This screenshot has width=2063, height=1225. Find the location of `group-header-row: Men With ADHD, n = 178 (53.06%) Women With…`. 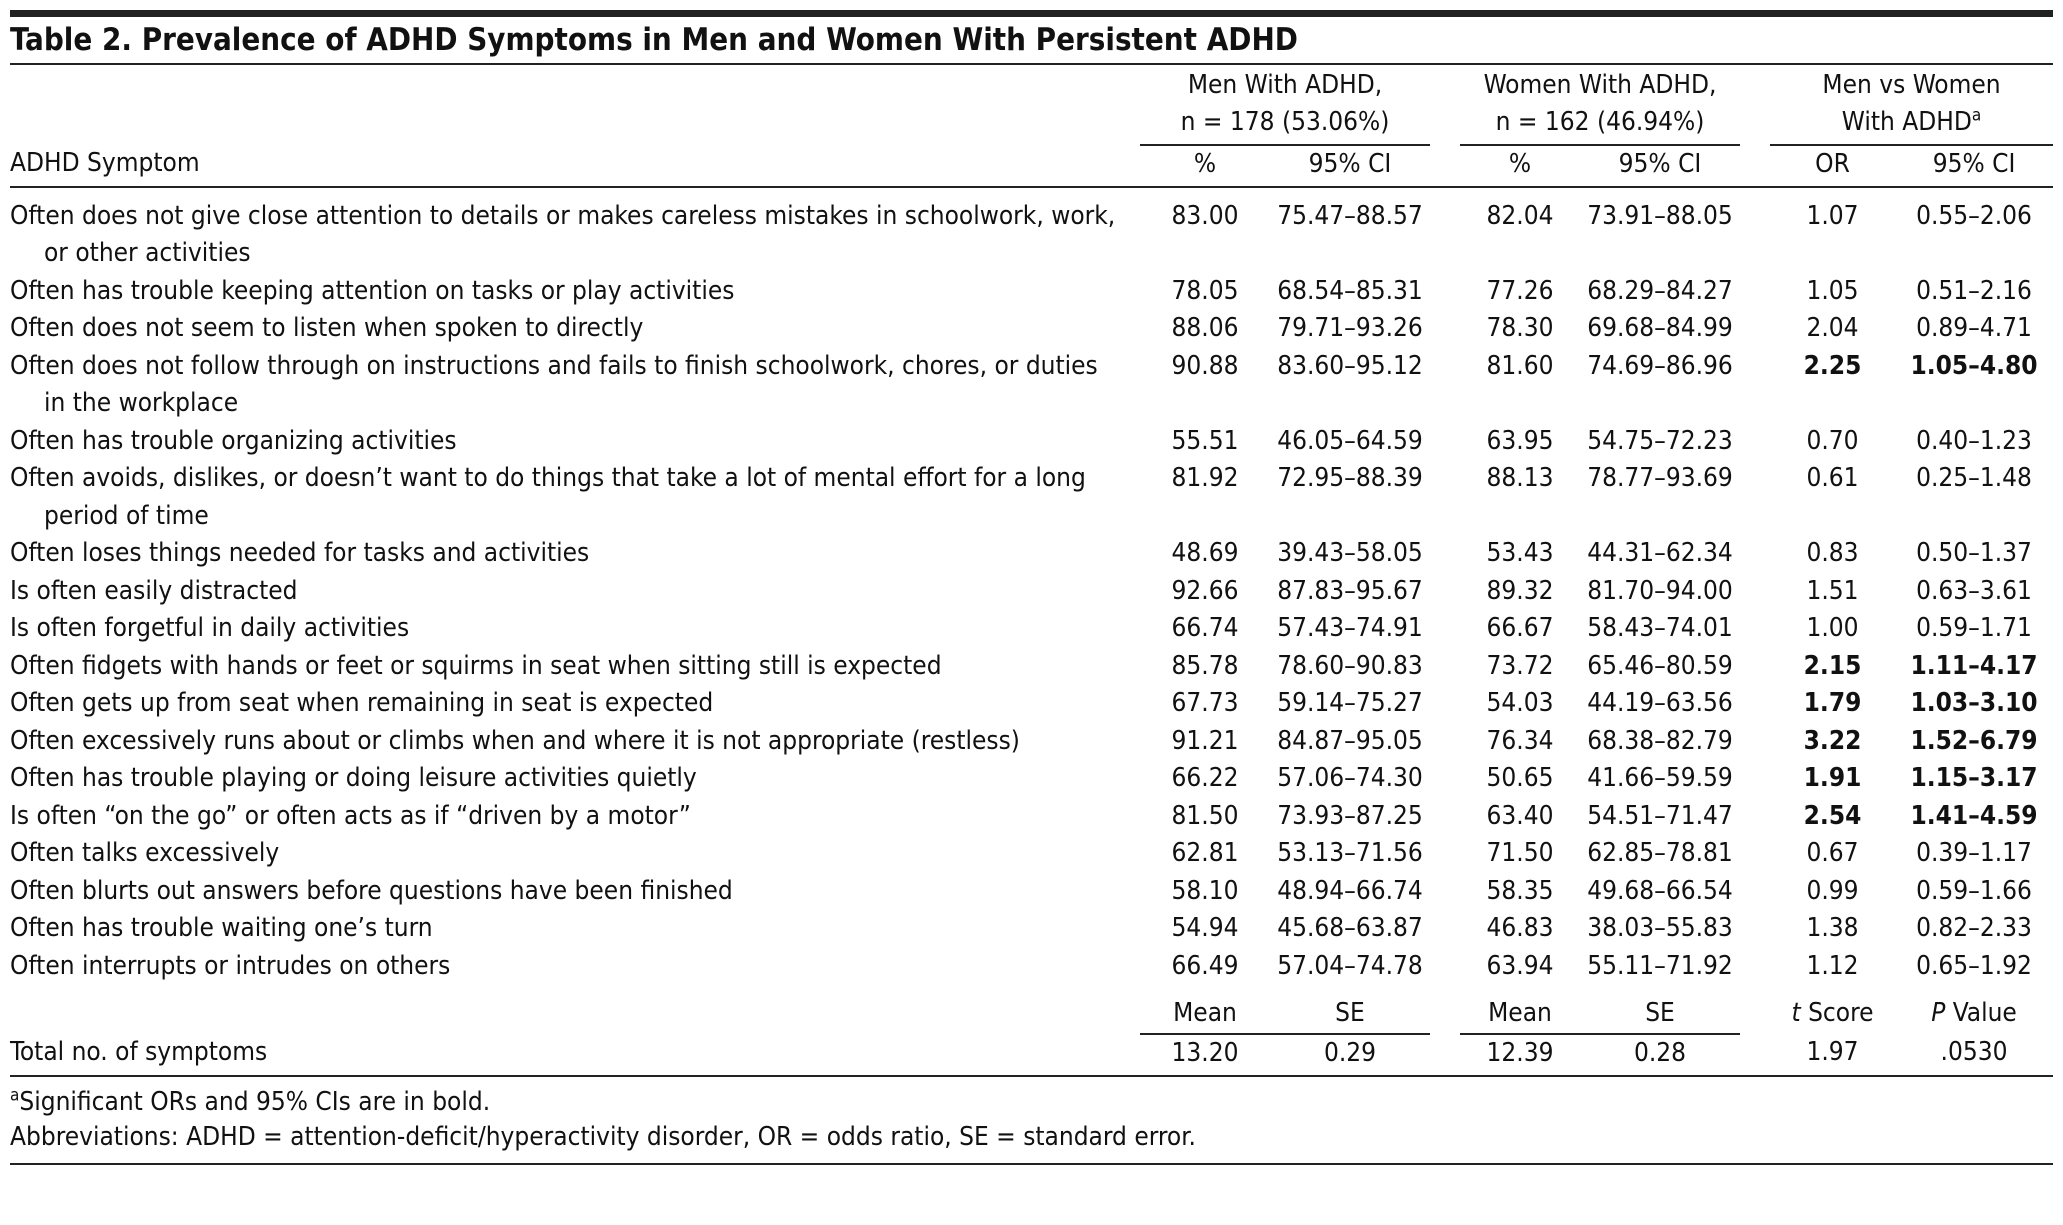

group-header-row: Men With ADHD, n = 178 (53.06%) Women With… is located at coordinates (1032, 105).